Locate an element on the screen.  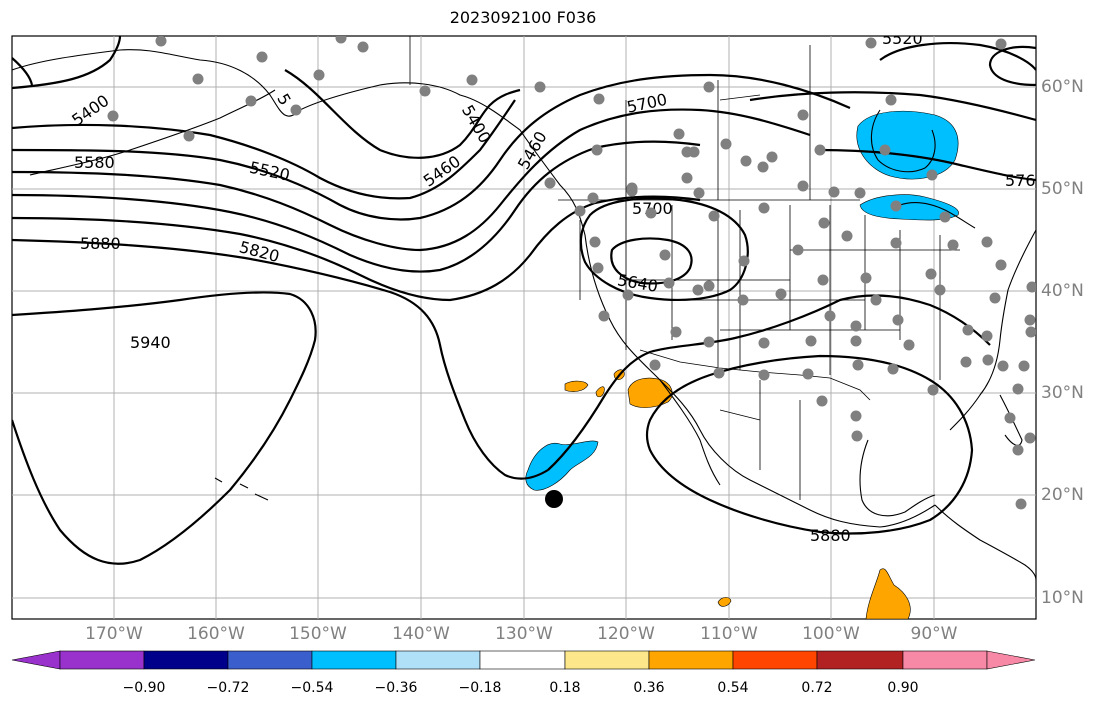
great-lakes is located at coordinates (937, 215).